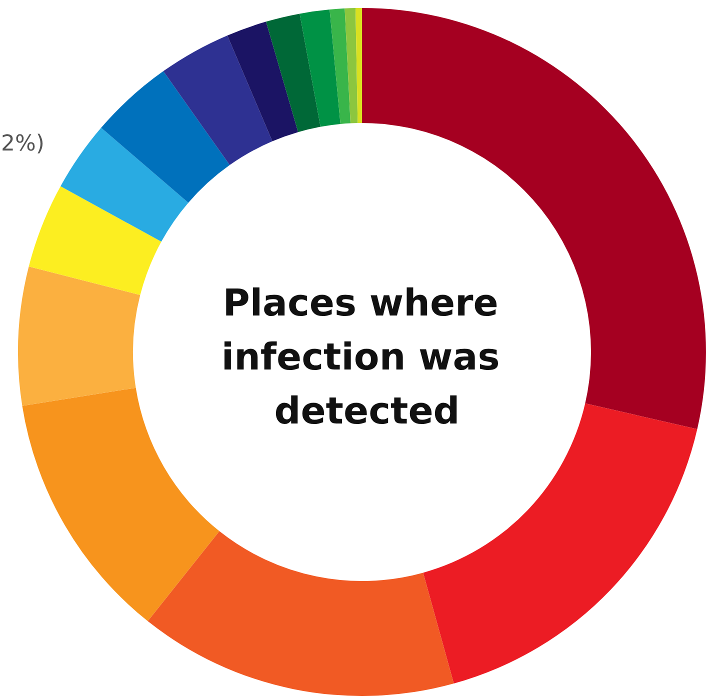 Image resolution: width=706 pixels, height=700 pixels. I want to click on text: 2%), so click(22, 144).